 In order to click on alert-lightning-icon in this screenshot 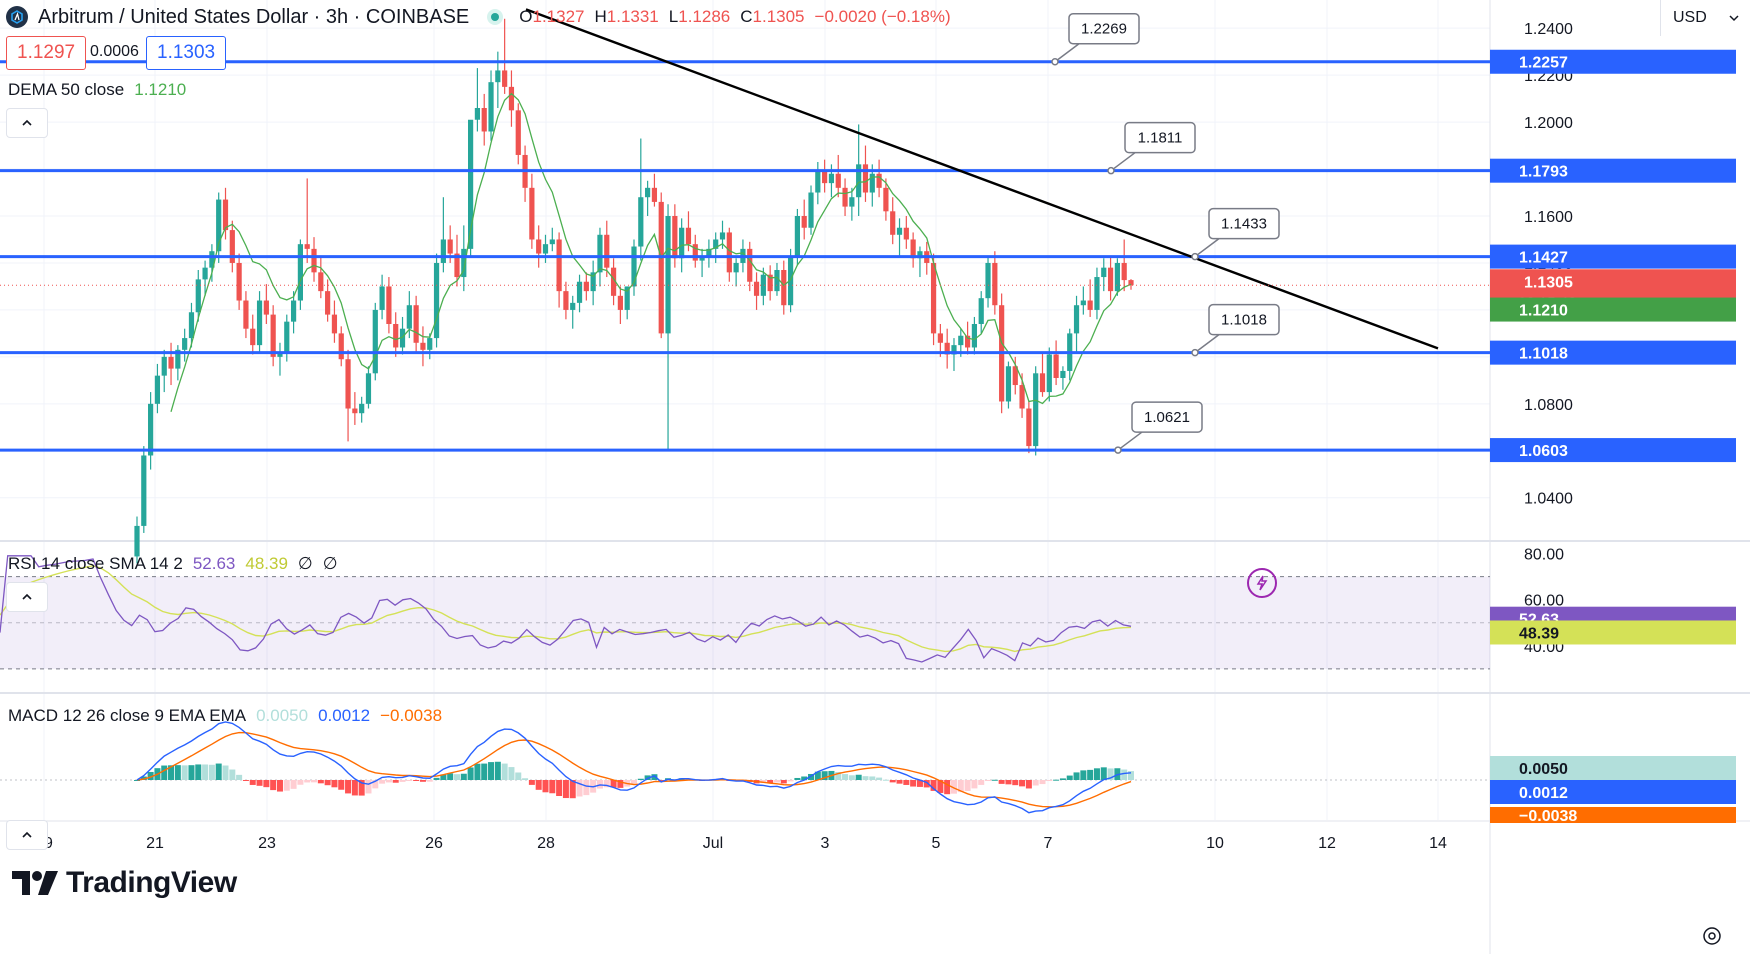, I will do `click(1262, 583)`.